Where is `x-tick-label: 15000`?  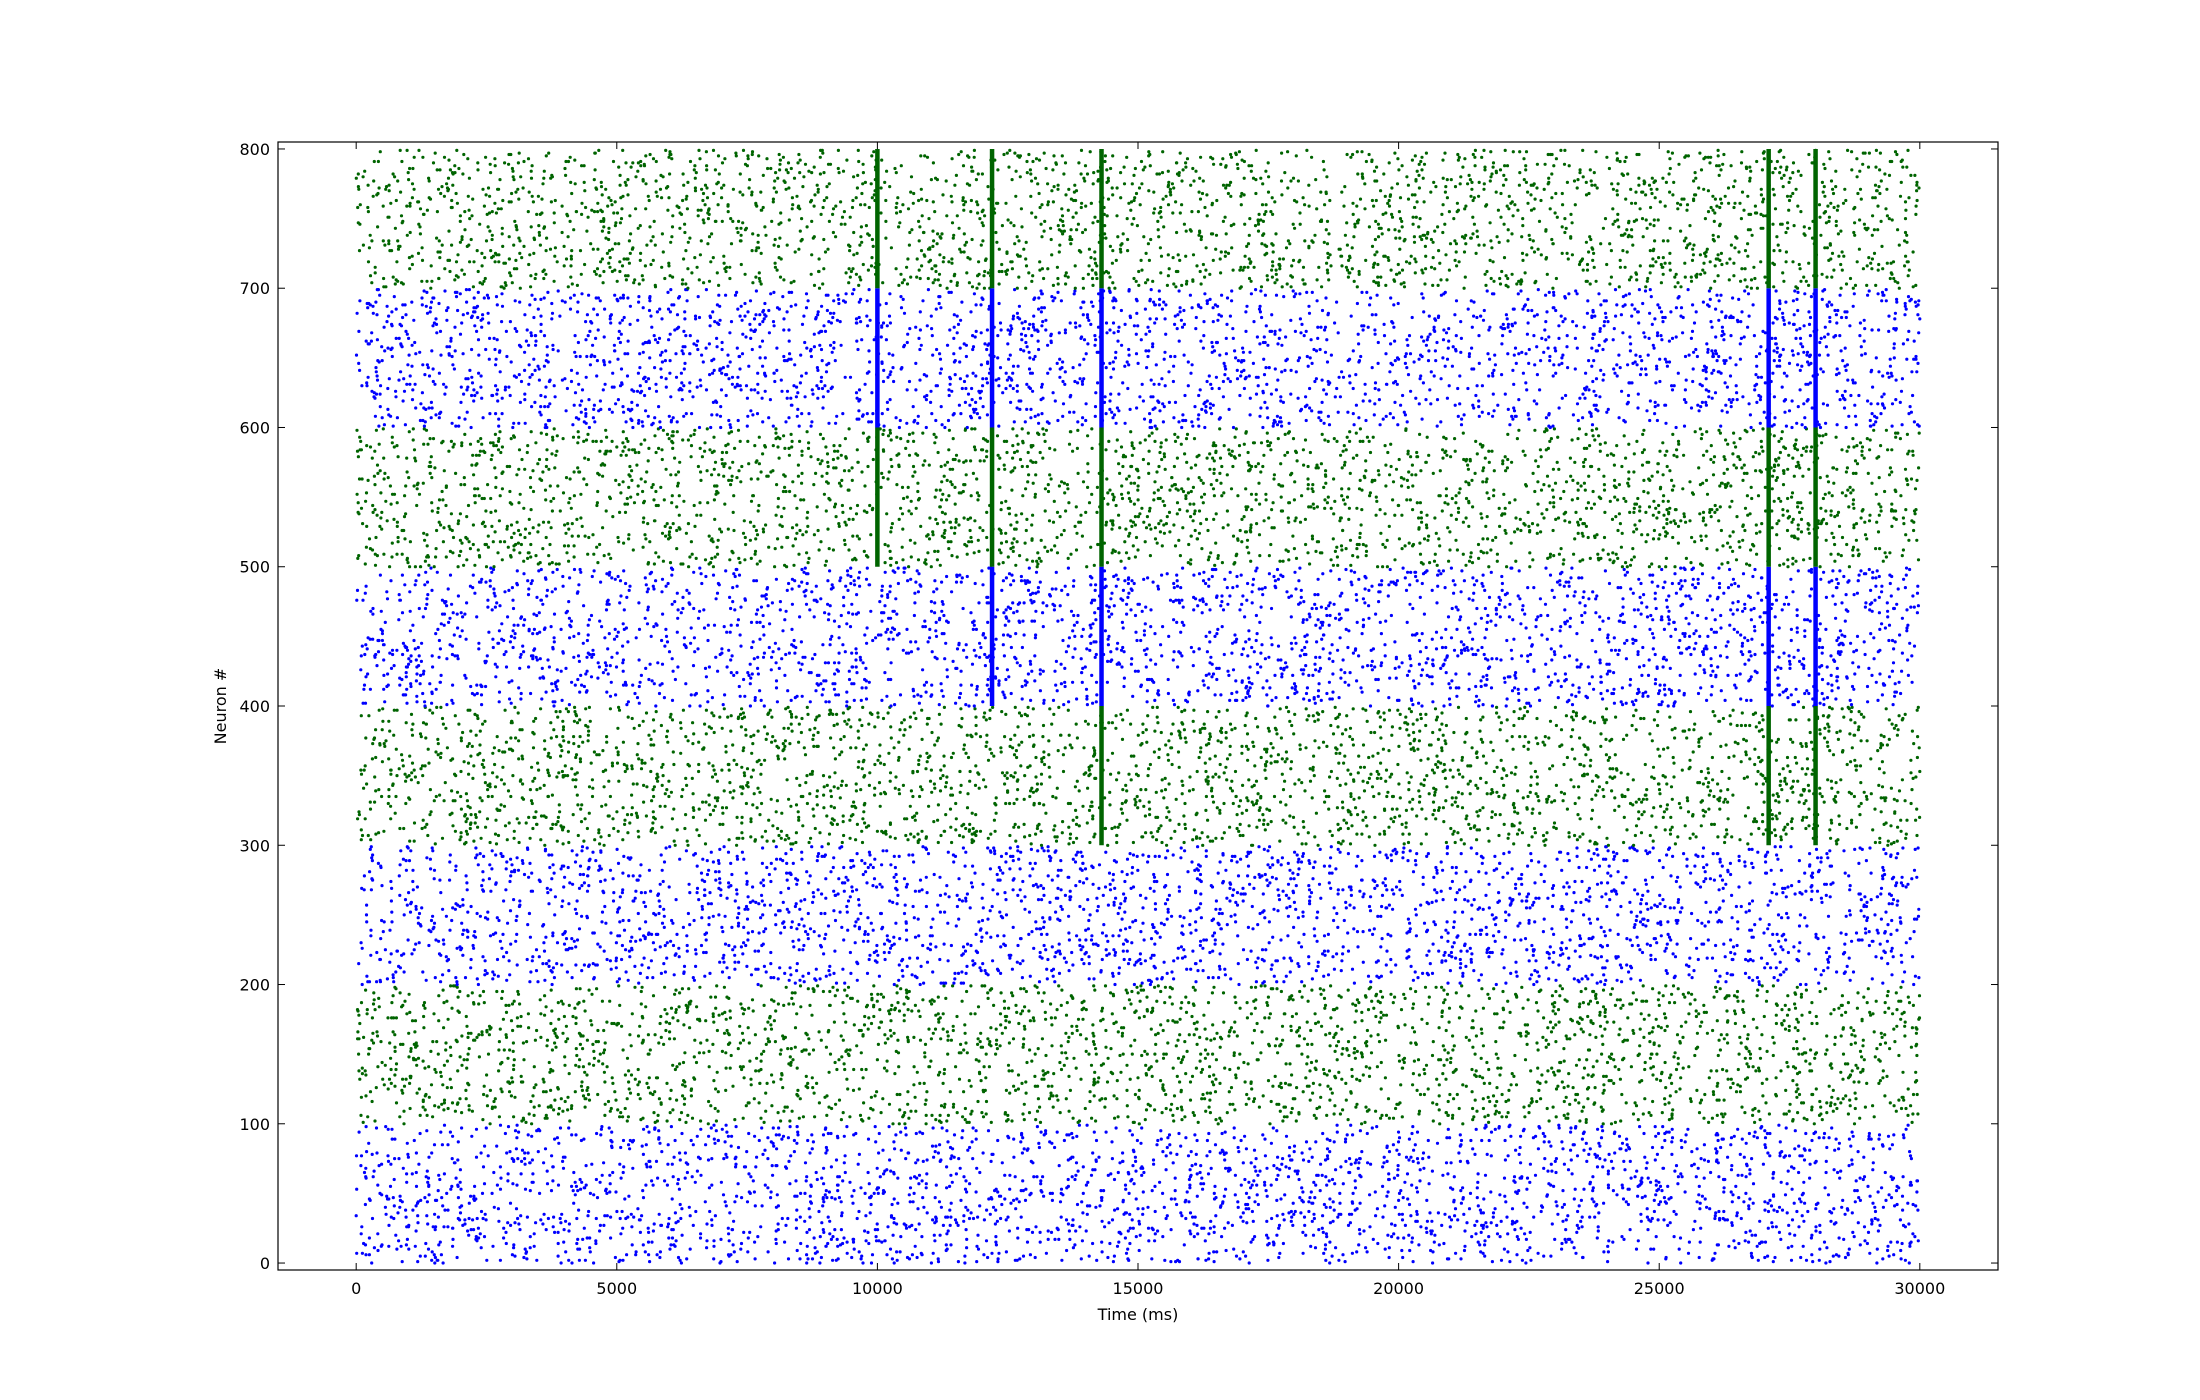 x-tick-label: 15000 is located at coordinates (1138, 1288).